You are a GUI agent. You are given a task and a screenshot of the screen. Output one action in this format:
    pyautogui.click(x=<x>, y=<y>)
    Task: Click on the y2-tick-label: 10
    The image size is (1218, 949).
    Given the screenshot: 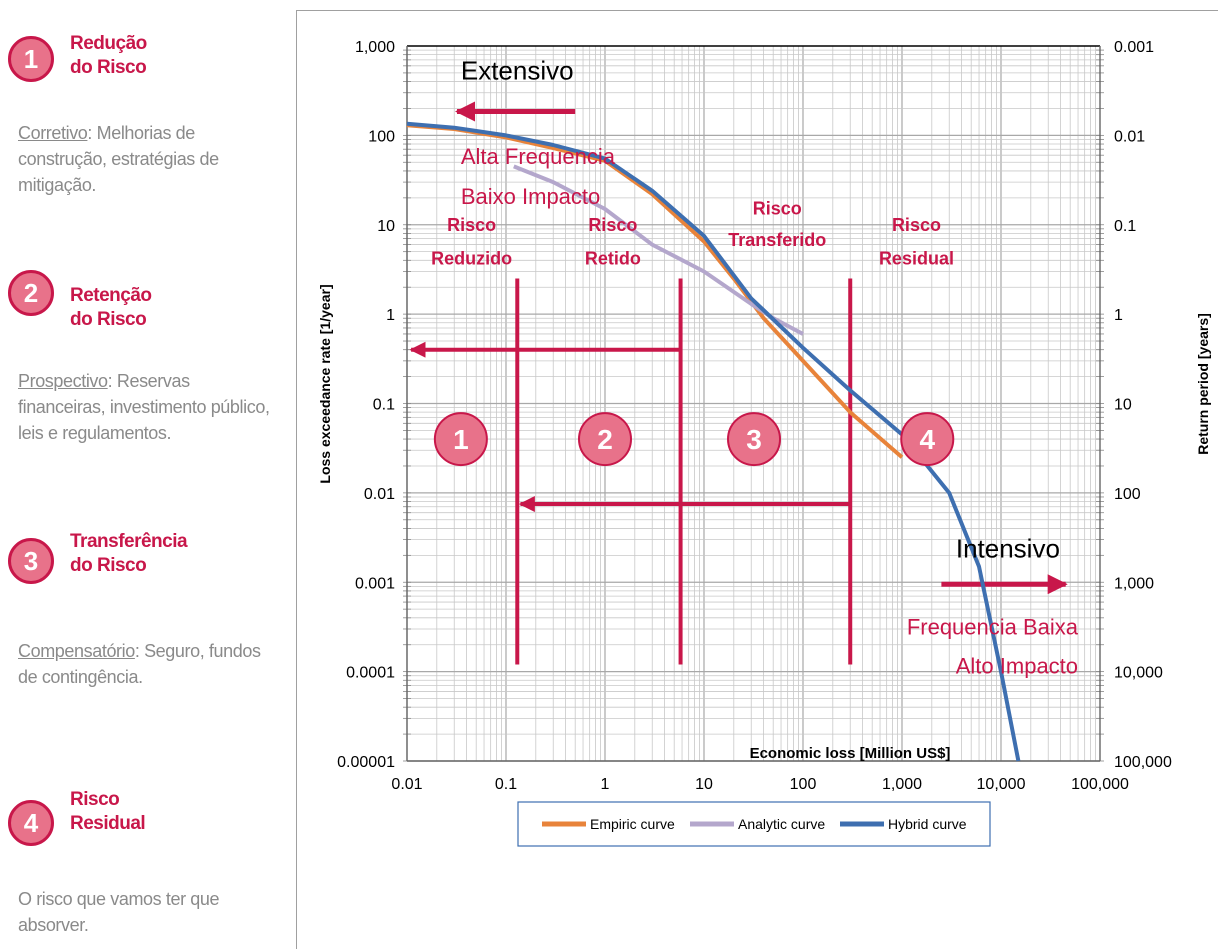 What is the action you would take?
    pyautogui.click(x=1123, y=405)
    